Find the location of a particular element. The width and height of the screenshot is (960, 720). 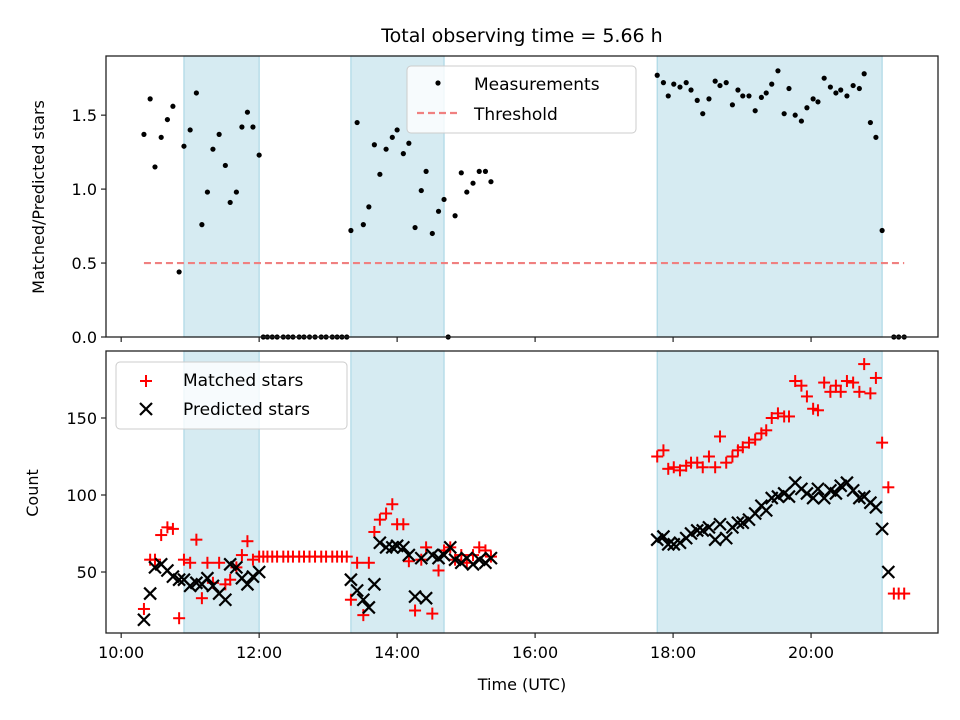

bottom-y-ticks: 50 100 150 is located at coordinates (86, 495).